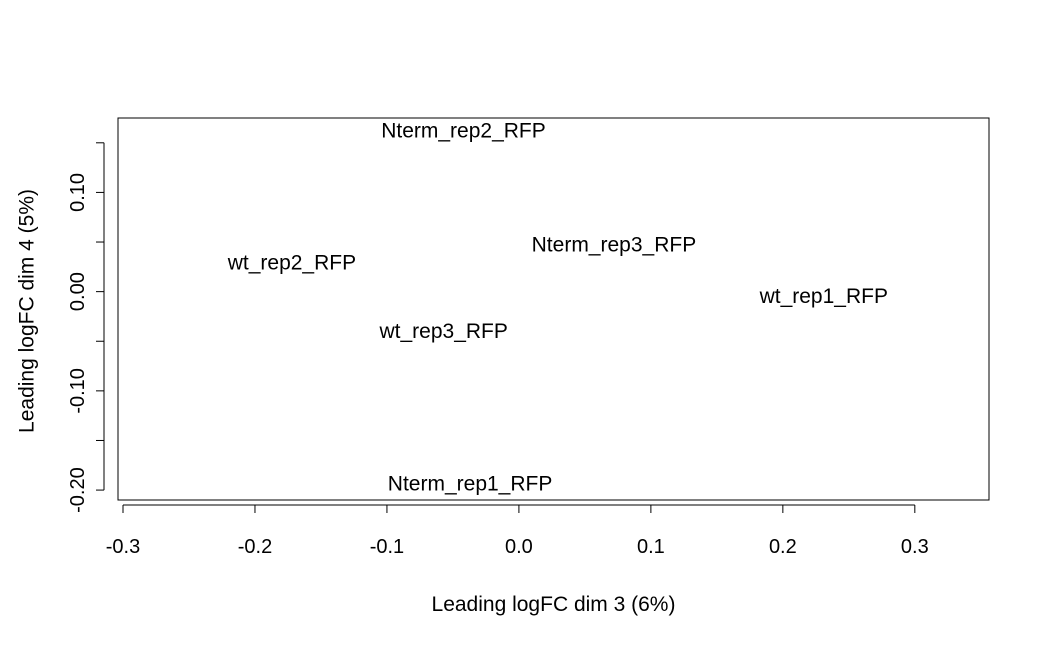 This screenshot has height=648, width=1050. Describe the element at coordinates (291, 262) in the screenshot. I see `point-label: wt_rep2_RFP` at that location.